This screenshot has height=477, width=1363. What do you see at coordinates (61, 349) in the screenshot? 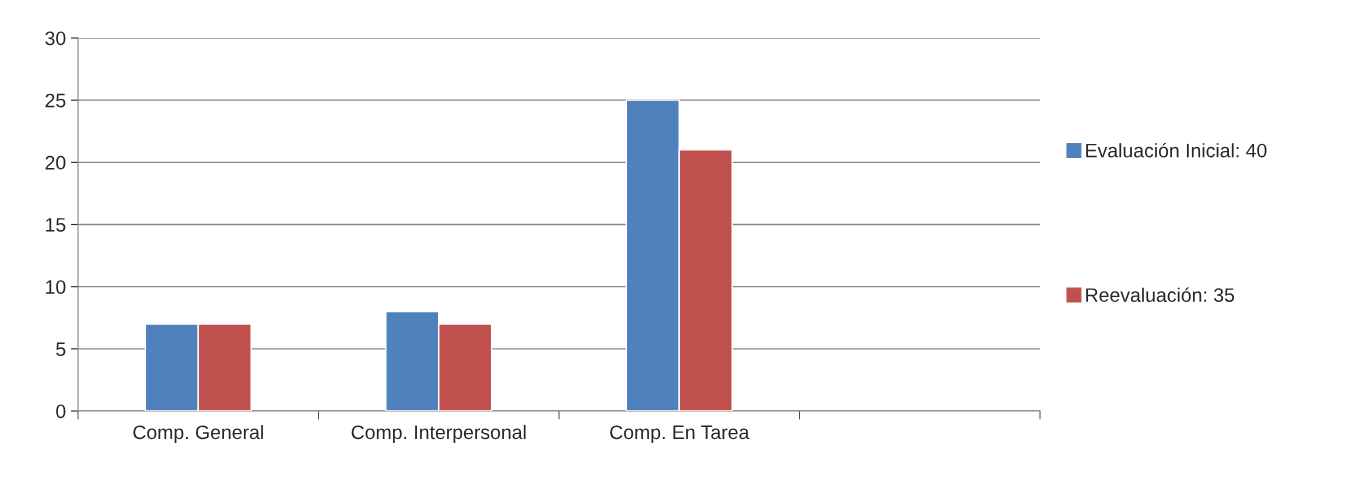
I see `y-tick-label: 5` at bounding box center [61, 349].